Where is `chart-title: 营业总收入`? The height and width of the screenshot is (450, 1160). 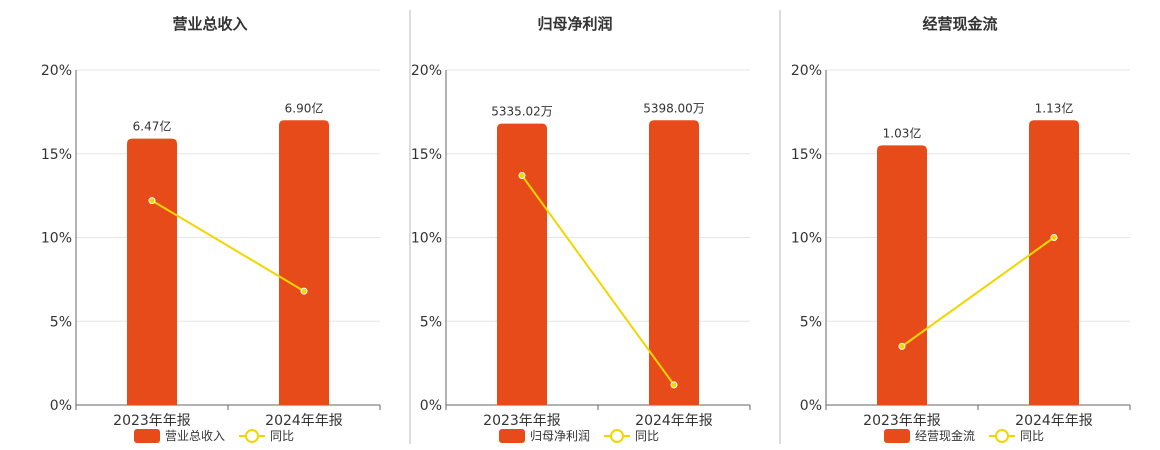 chart-title: 营业总收入 is located at coordinates (209, 24).